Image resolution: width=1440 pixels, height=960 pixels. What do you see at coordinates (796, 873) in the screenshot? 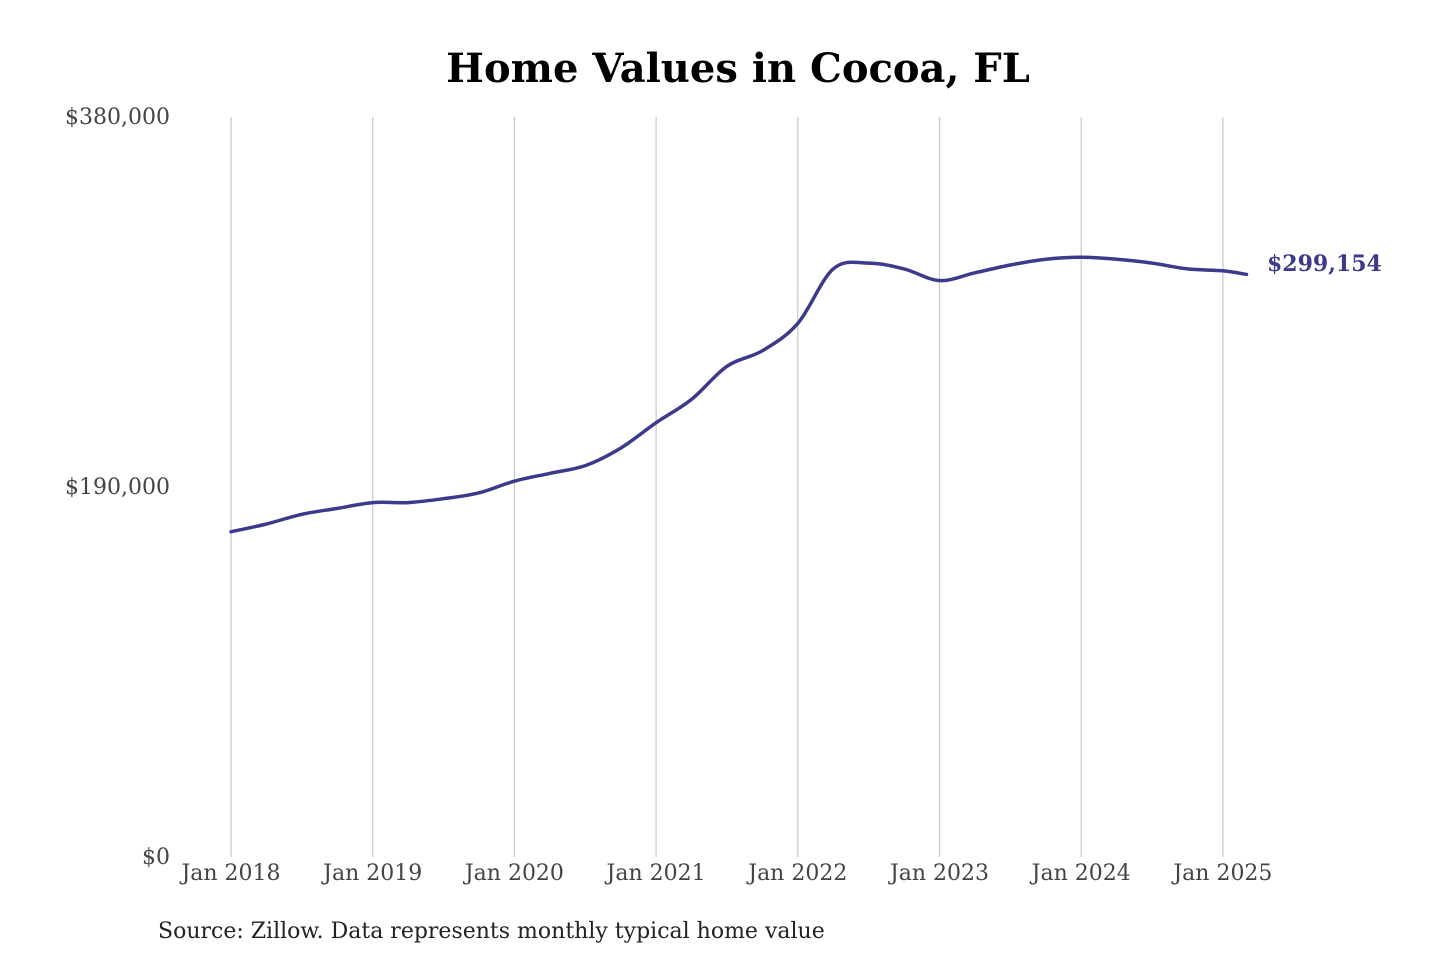
I see `x-tick-label: Jan 2022` at bounding box center [796, 873].